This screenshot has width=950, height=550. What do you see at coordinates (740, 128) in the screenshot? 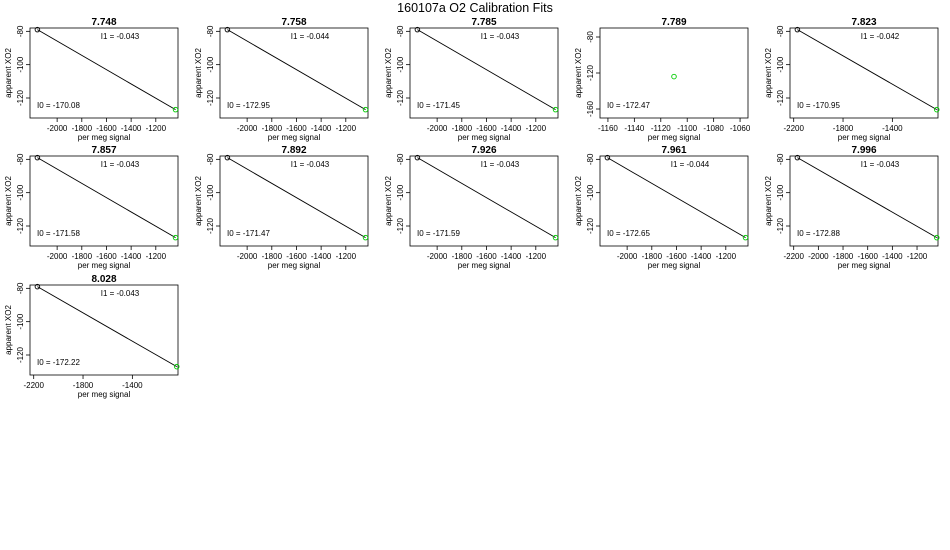
I see `x-tick-label: -1060` at bounding box center [740, 128].